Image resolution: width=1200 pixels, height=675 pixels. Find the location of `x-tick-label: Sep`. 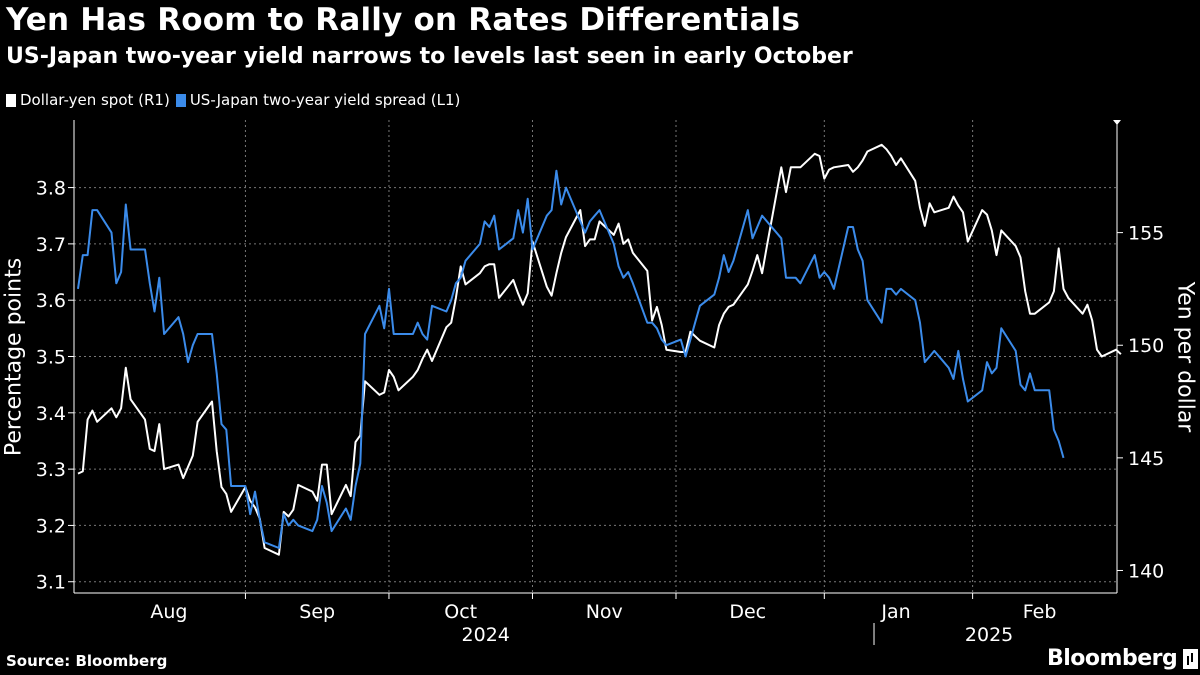

x-tick-label: Sep is located at coordinates (317, 612).